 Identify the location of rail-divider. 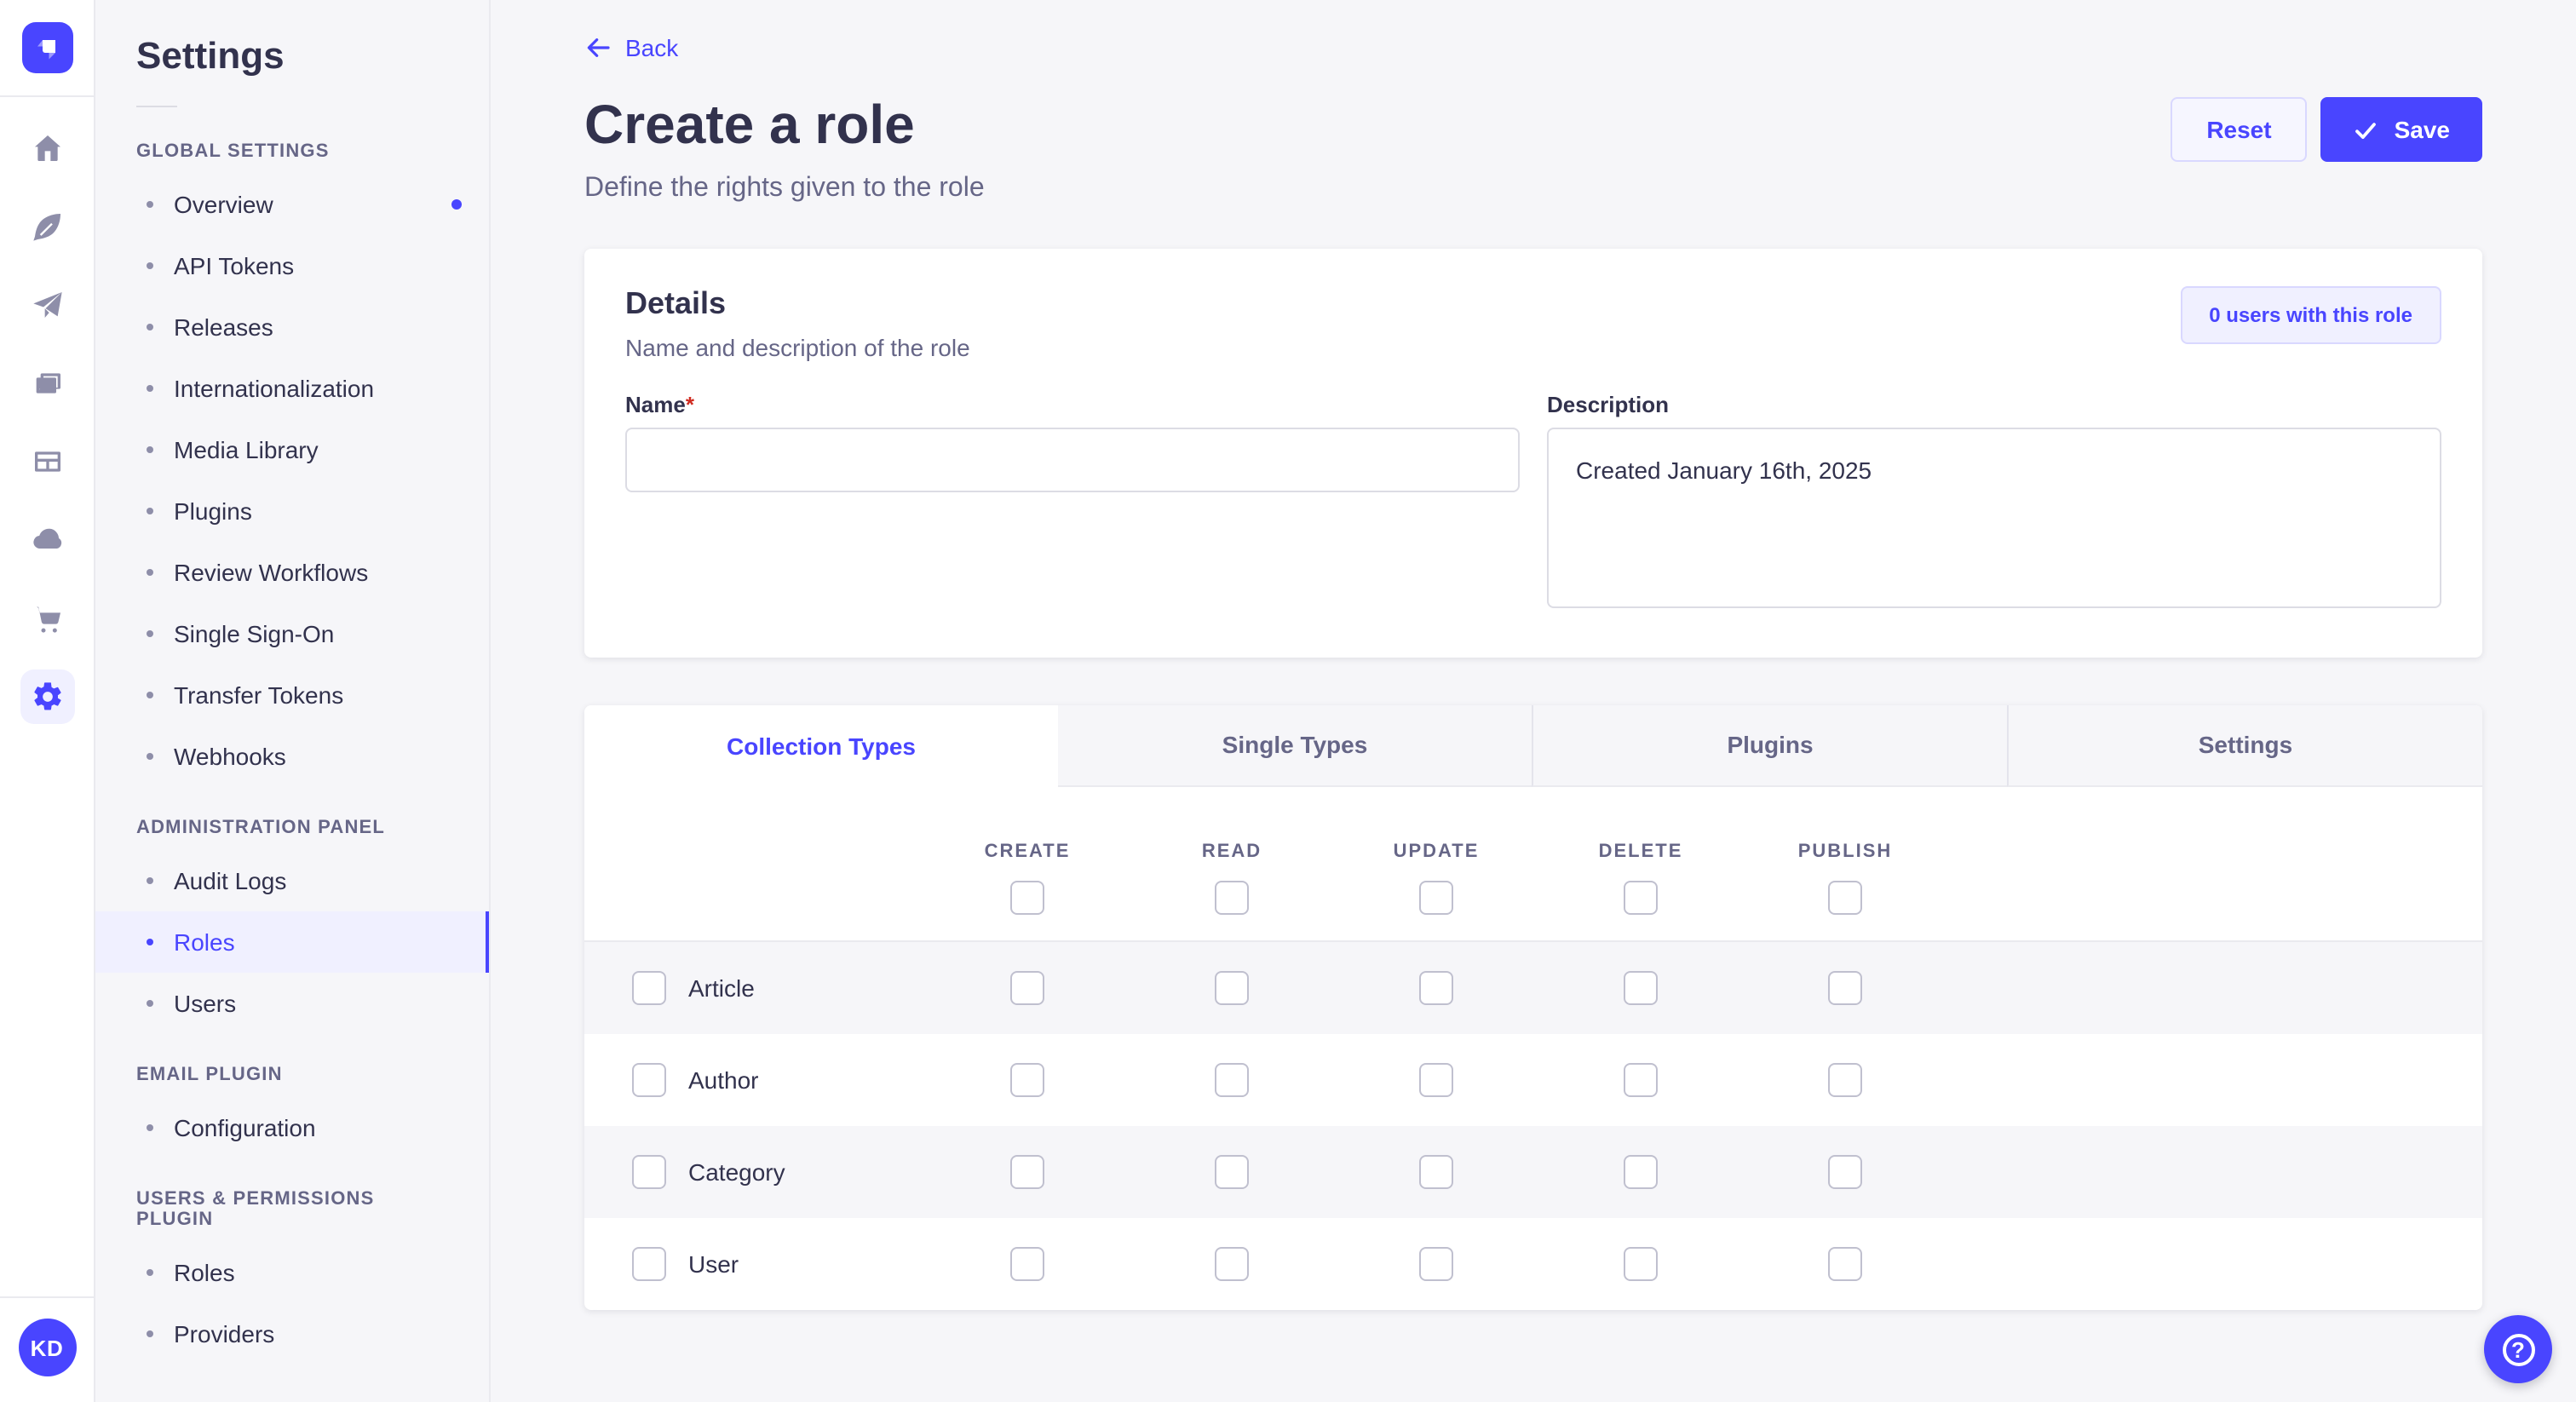
(48, 96).